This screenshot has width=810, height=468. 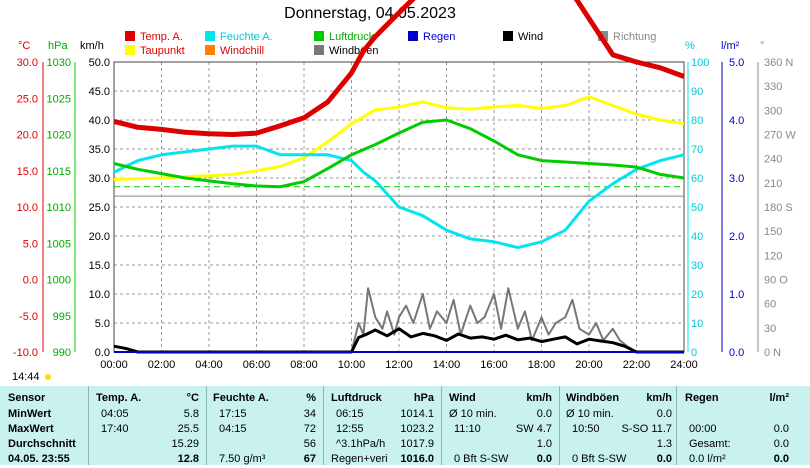 I want to click on direction-tick-label: 60, so click(x=770, y=305).